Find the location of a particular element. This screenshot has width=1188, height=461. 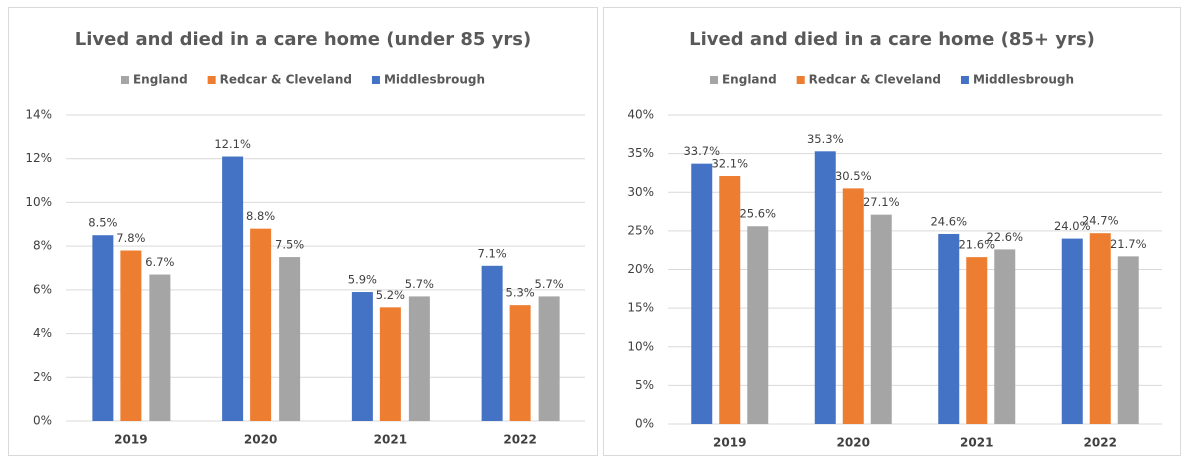

y-tick-label: 20% is located at coordinates (640, 269).